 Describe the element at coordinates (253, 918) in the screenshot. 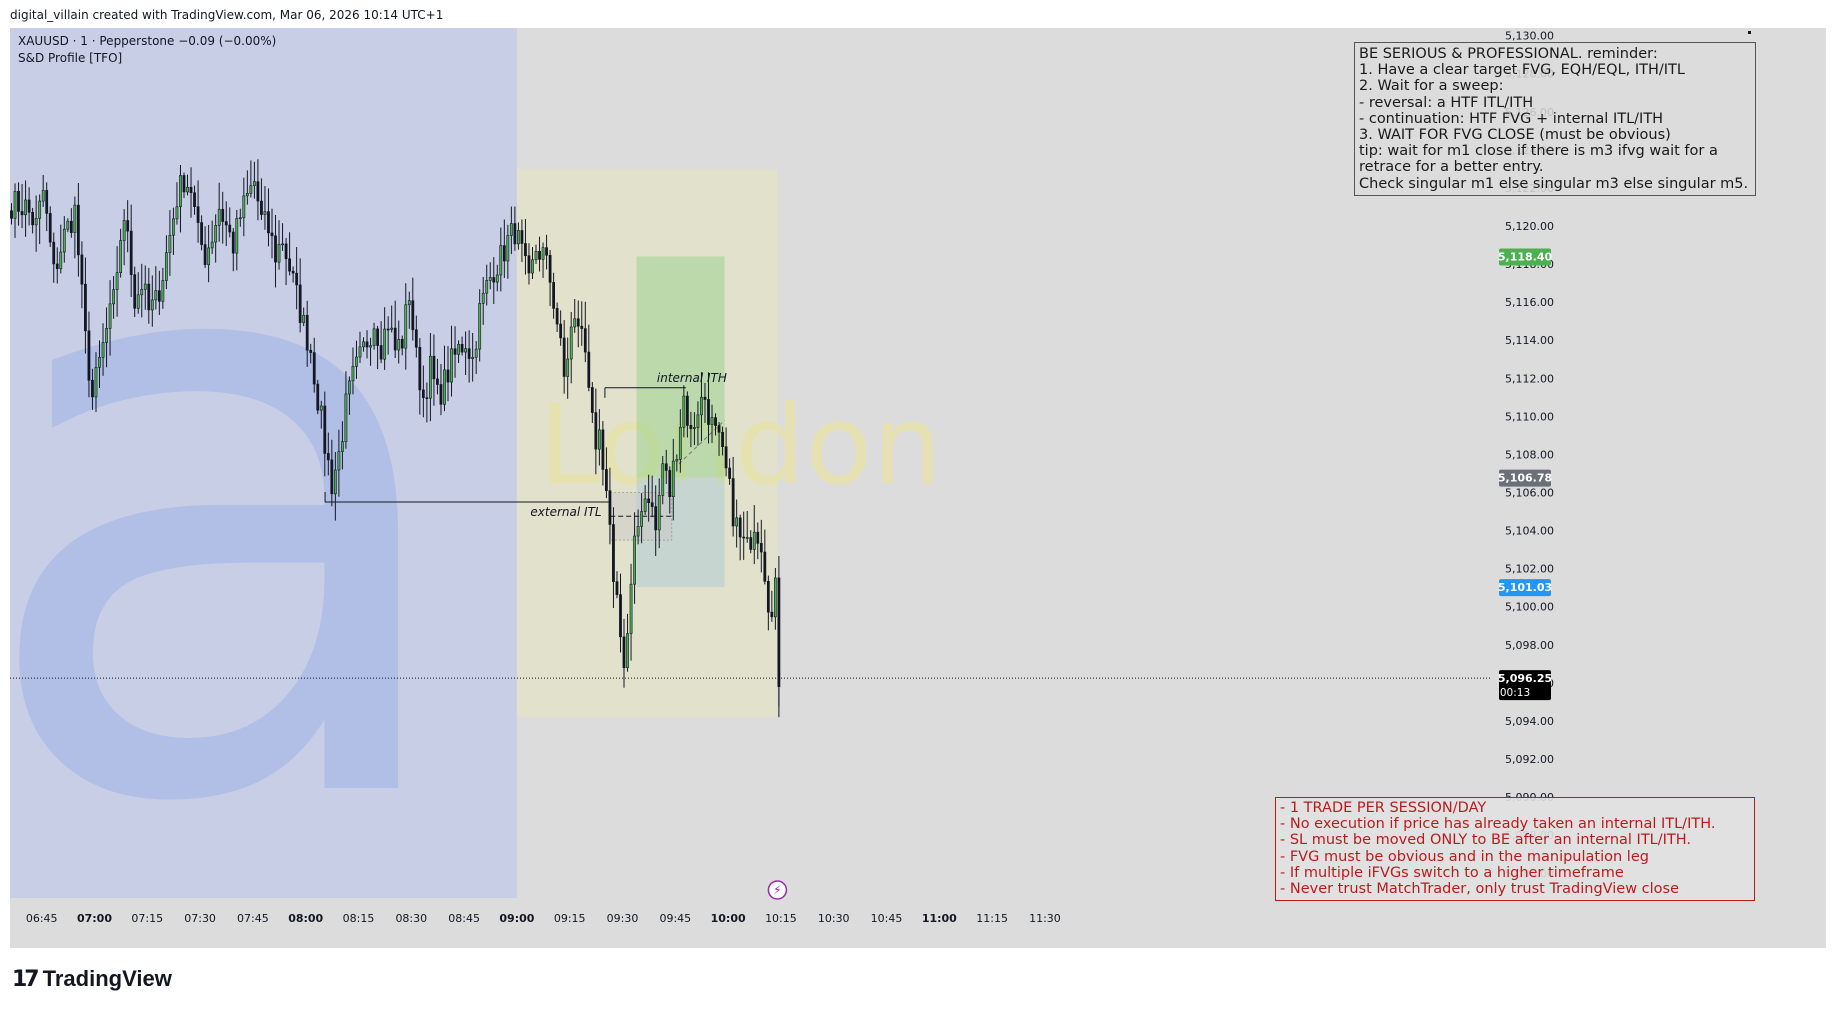

I see `x-axis-tick-label: 07:45` at that location.